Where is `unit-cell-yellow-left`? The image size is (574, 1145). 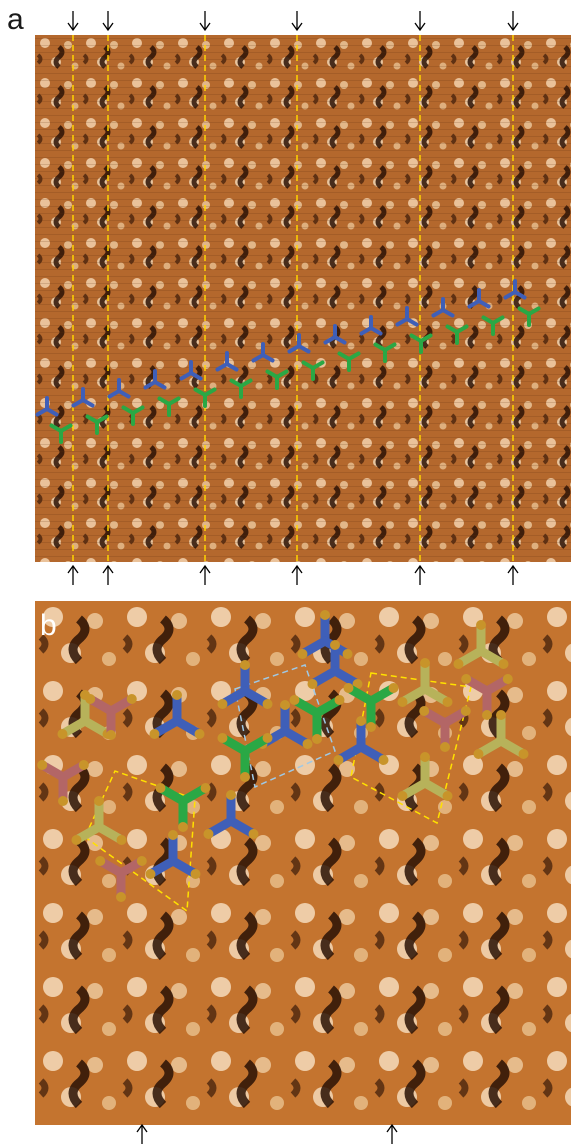 unit-cell-yellow-left is located at coordinates (140, 841).